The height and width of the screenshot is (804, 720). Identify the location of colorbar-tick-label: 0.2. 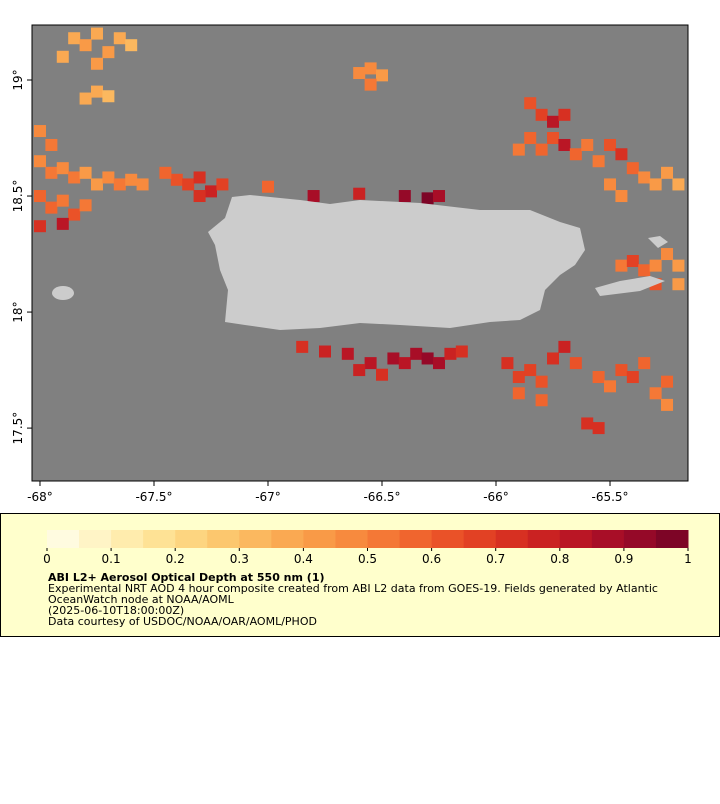
(175, 559).